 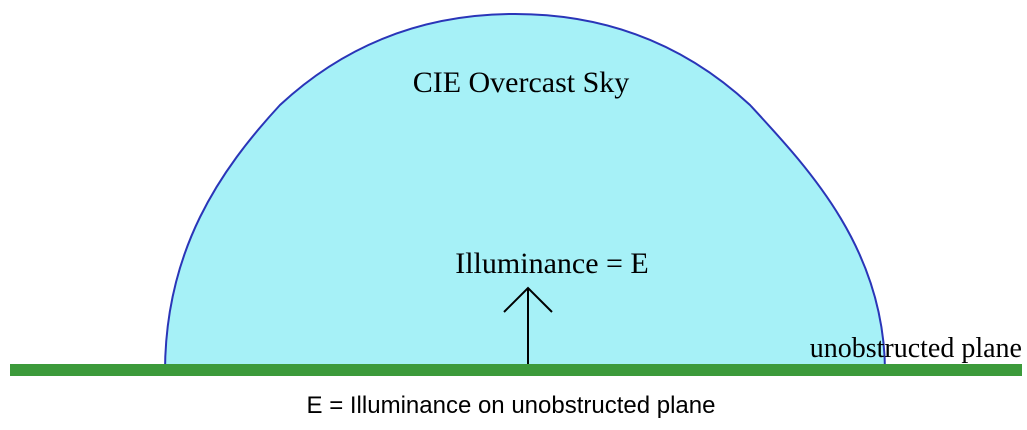 I want to click on arrow-head, so click(x=528, y=299).